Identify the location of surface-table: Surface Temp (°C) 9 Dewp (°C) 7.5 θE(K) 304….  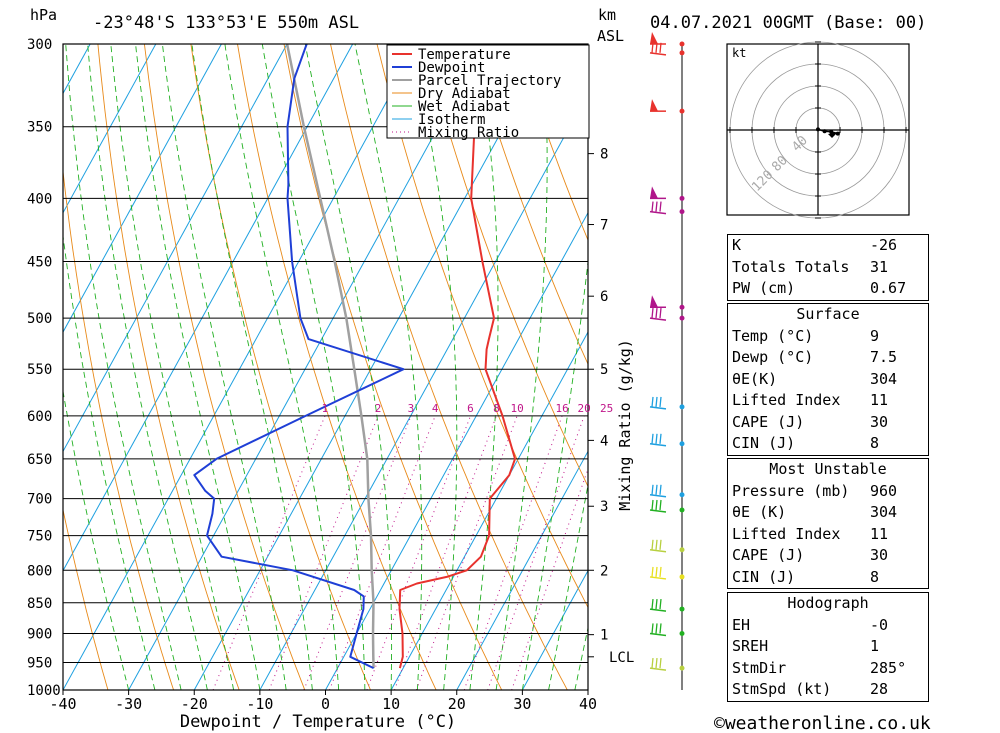
(828, 379).